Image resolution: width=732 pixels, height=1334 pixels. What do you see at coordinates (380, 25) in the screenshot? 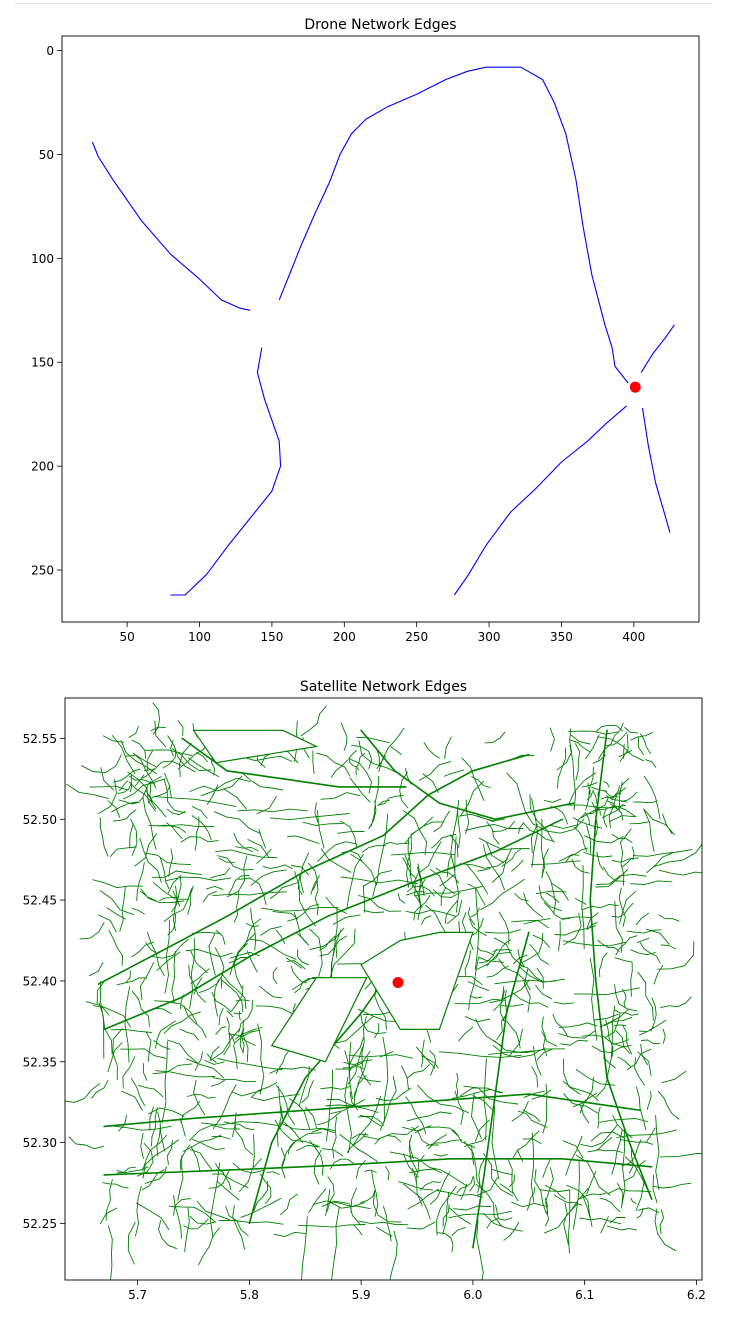
I see `drone-chart-title: Drone Network Edges` at bounding box center [380, 25].